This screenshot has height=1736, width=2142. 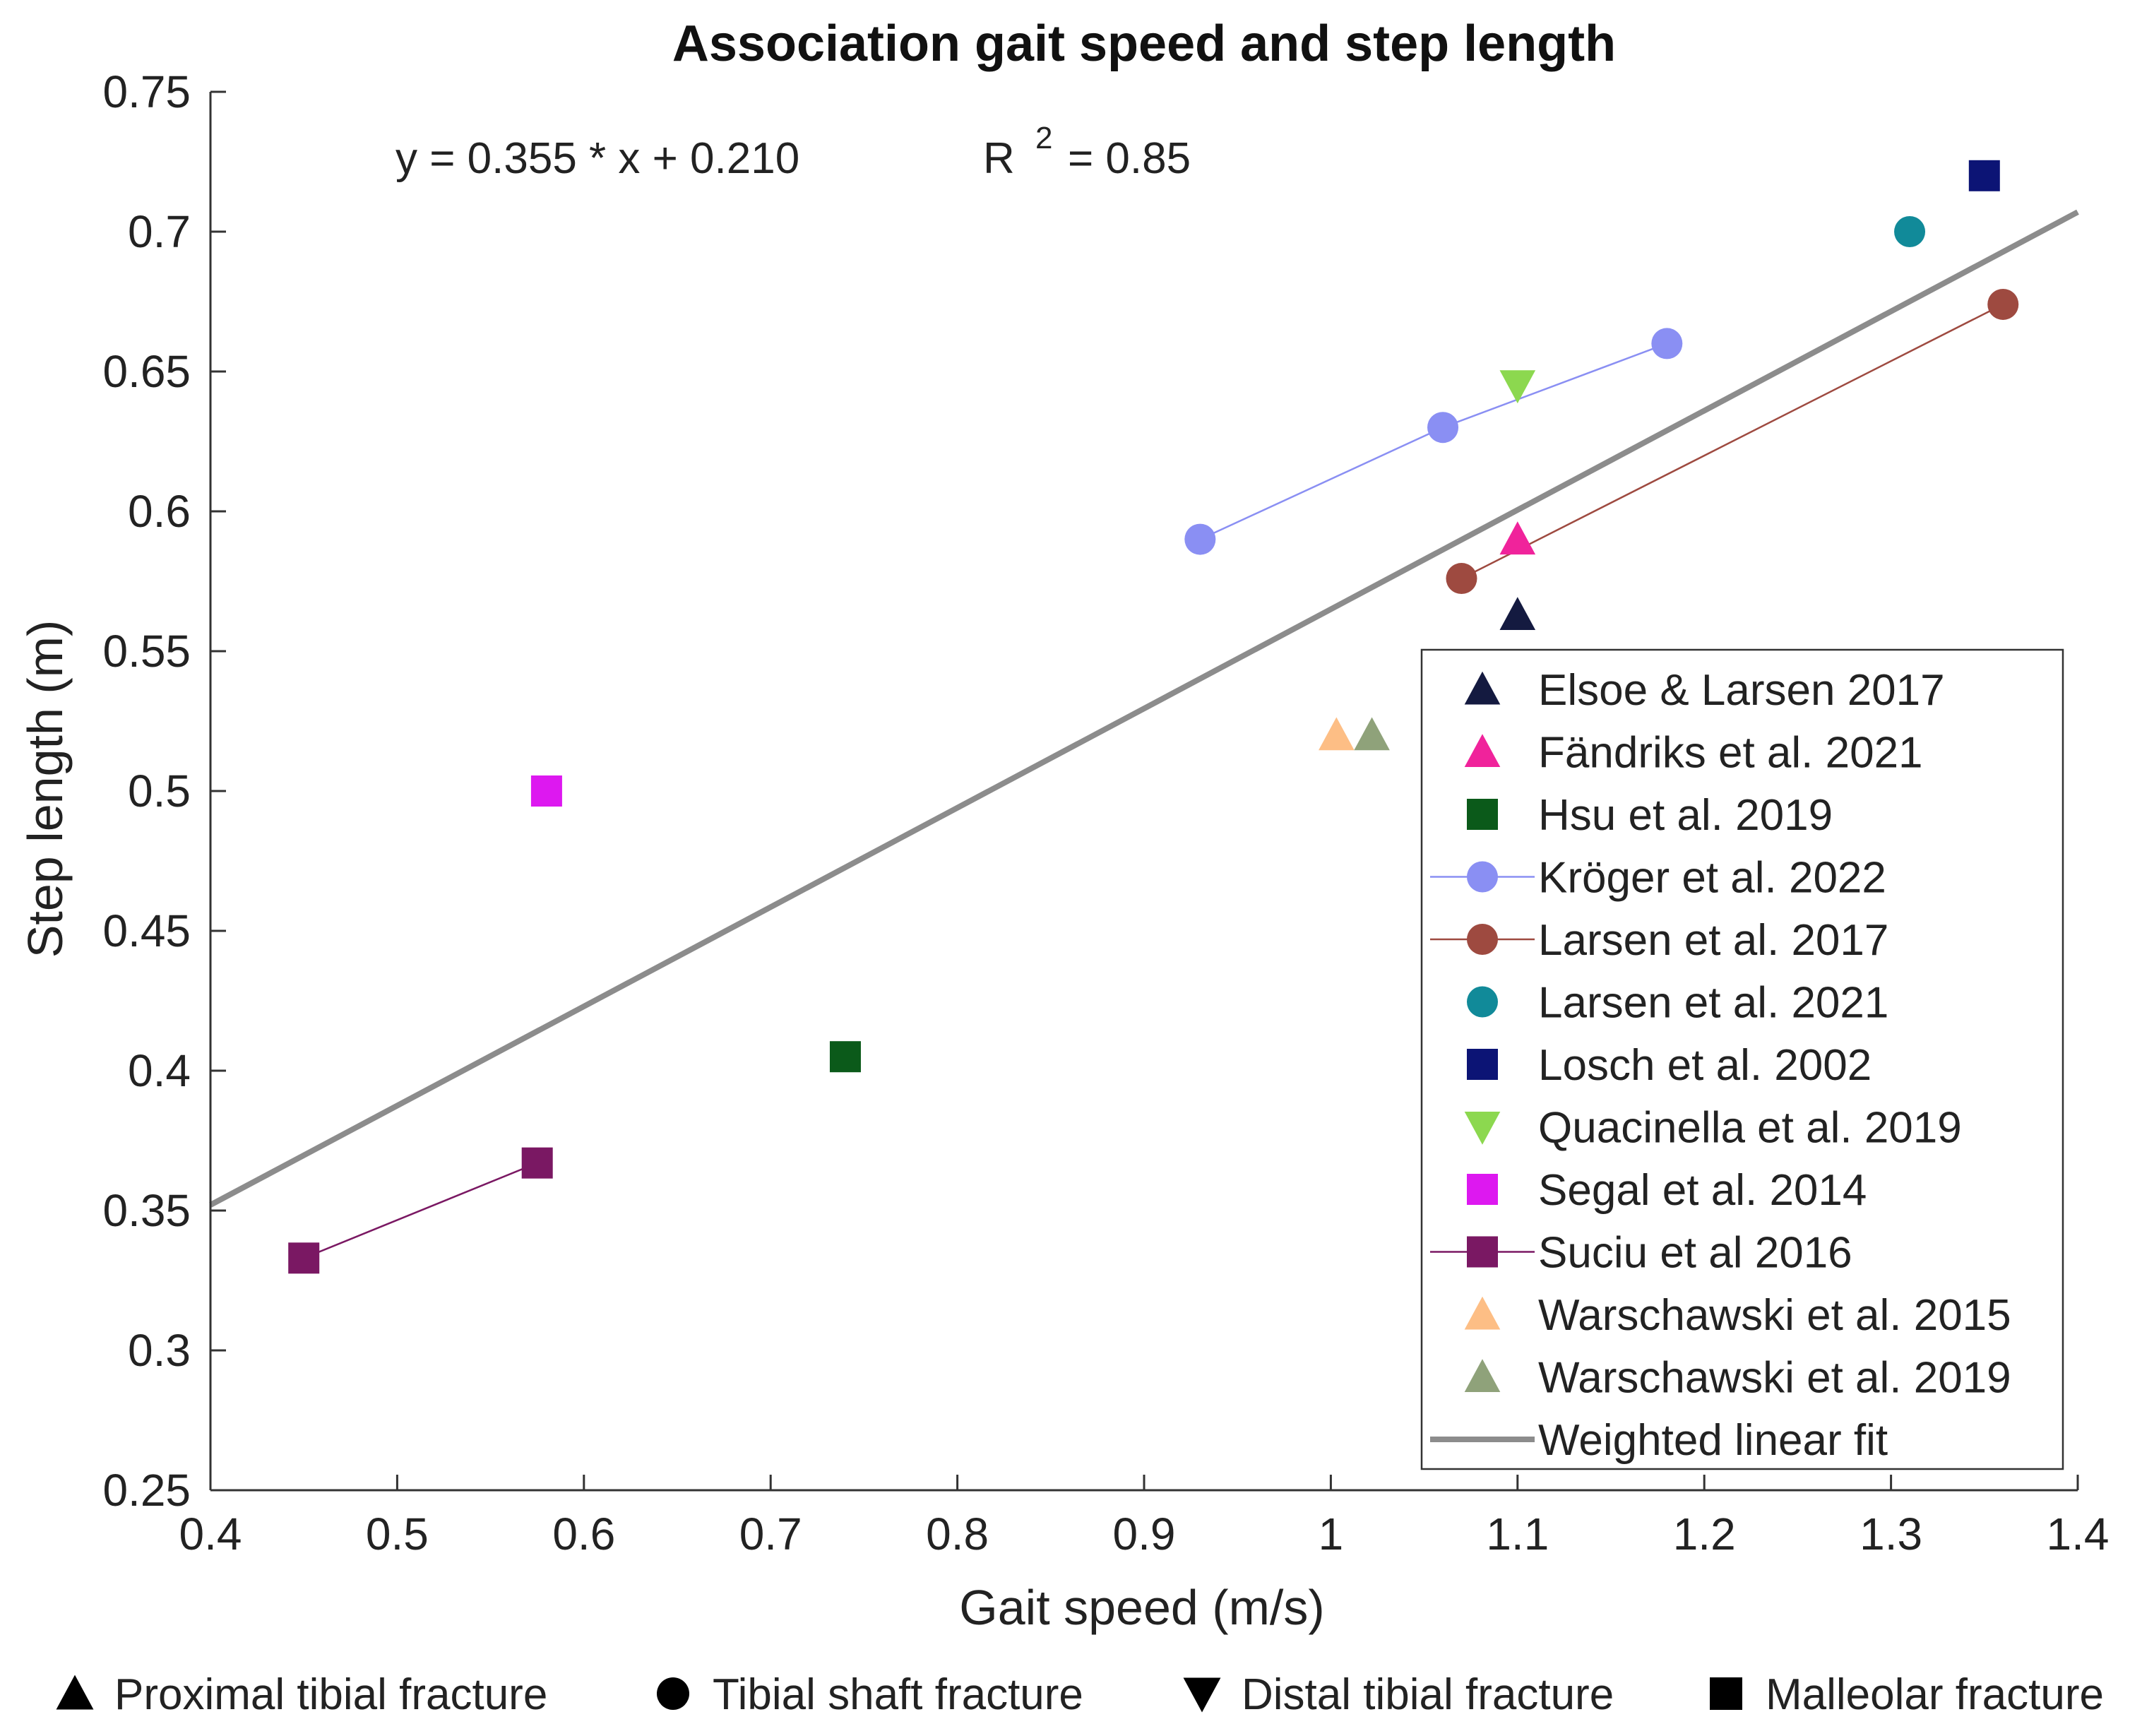 What do you see at coordinates (46, 789) in the screenshot?
I see `y-axis-label: Step length (m)` at bounding box center [46, 789].